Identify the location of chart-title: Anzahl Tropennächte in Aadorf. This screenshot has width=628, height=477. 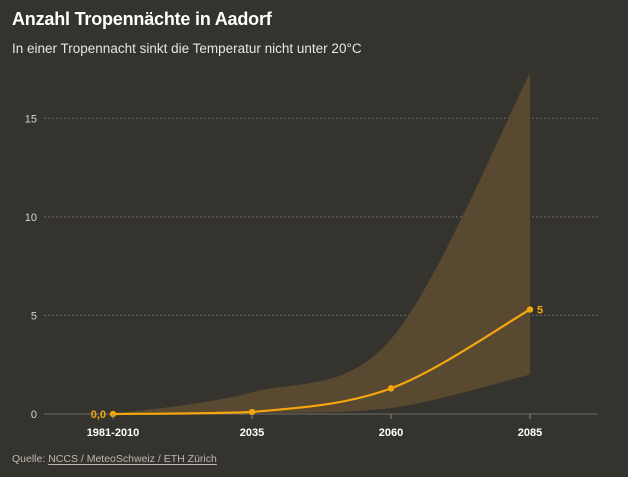
(142, 19).